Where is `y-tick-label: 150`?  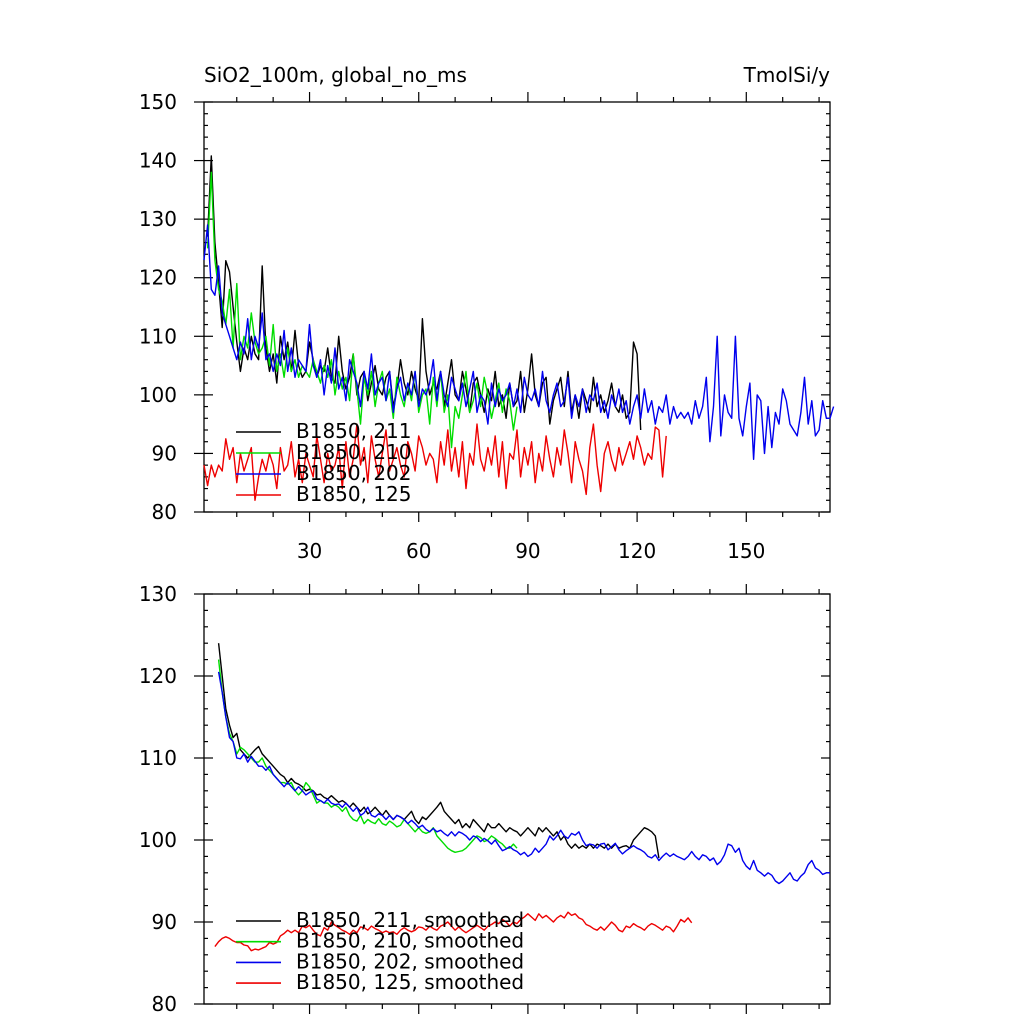 y-tick-label: 150 is located at coordinates (158, 102).